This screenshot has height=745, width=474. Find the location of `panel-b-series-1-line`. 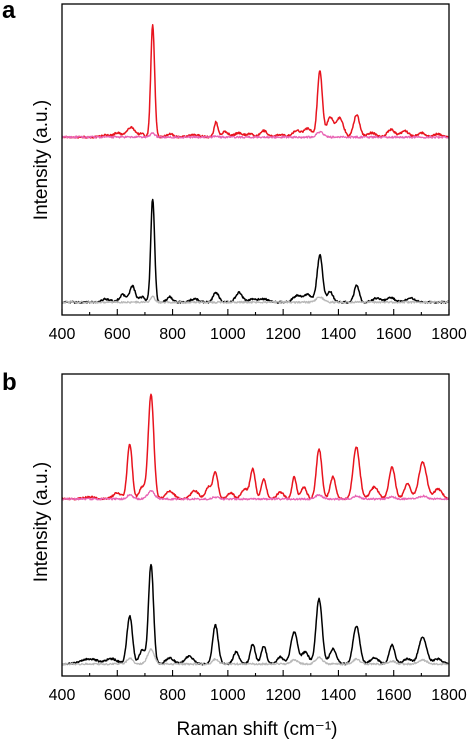

panel-b-series-1-line is located at coordinates (255, 495).